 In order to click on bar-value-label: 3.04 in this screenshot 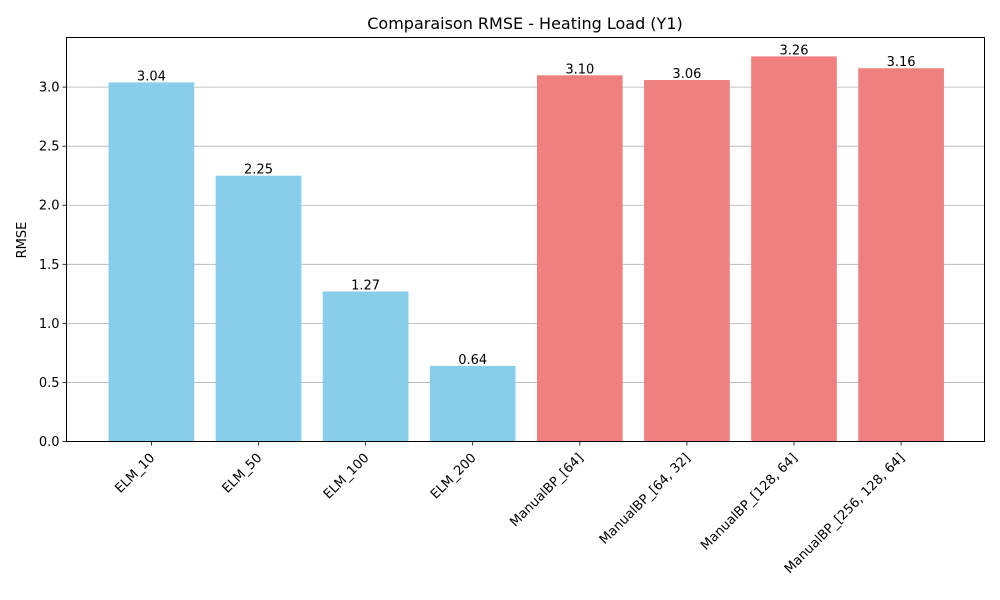, I will do `click(151, 76)`.